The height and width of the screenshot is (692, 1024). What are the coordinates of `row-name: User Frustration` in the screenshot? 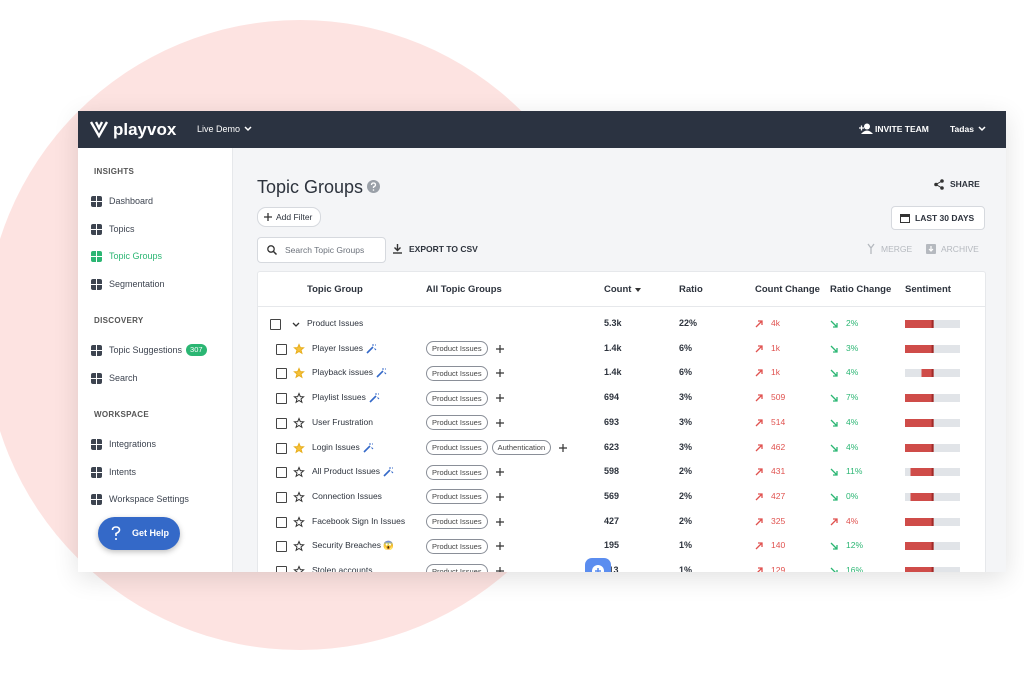 It's located at (342, 421).